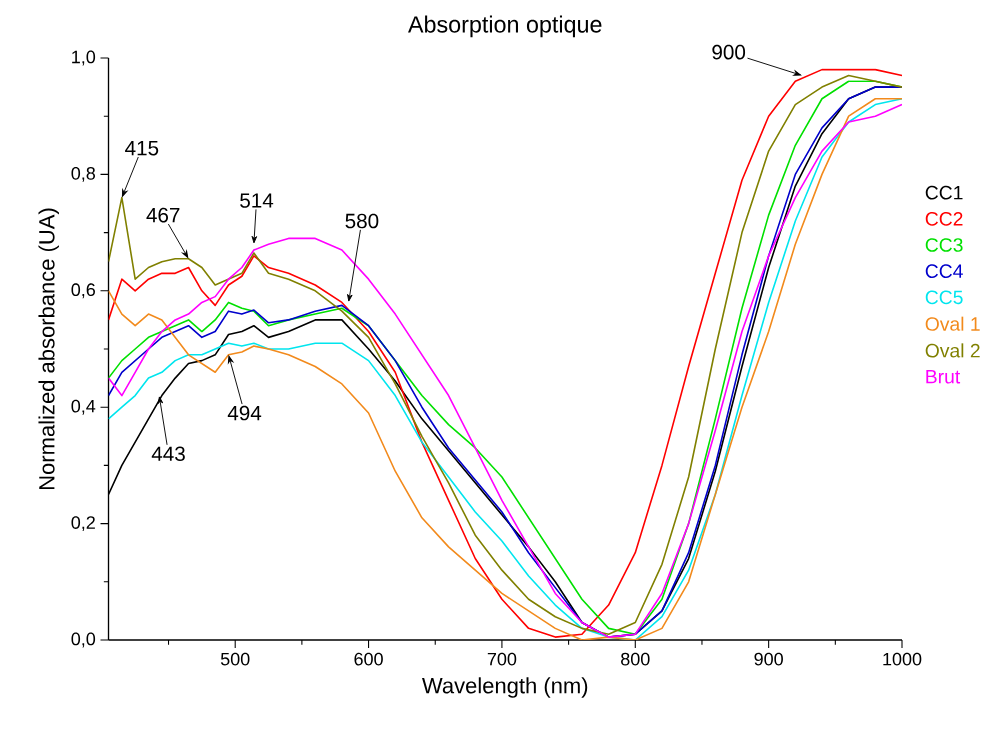 Image resolution: width=1006 pixels, height=736 pixels. I want to click on x-tick-label: 800, so click(635, 659).